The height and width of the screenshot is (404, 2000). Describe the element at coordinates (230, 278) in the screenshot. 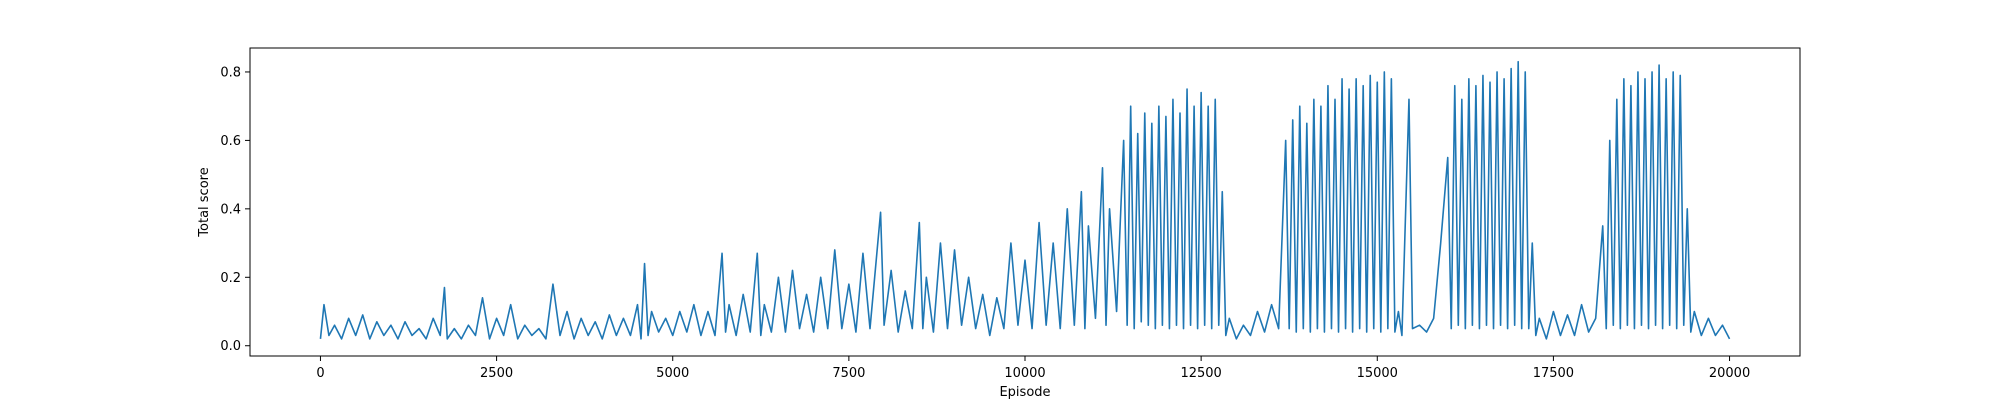

I see `y-tick-label: 0.2` at that location.